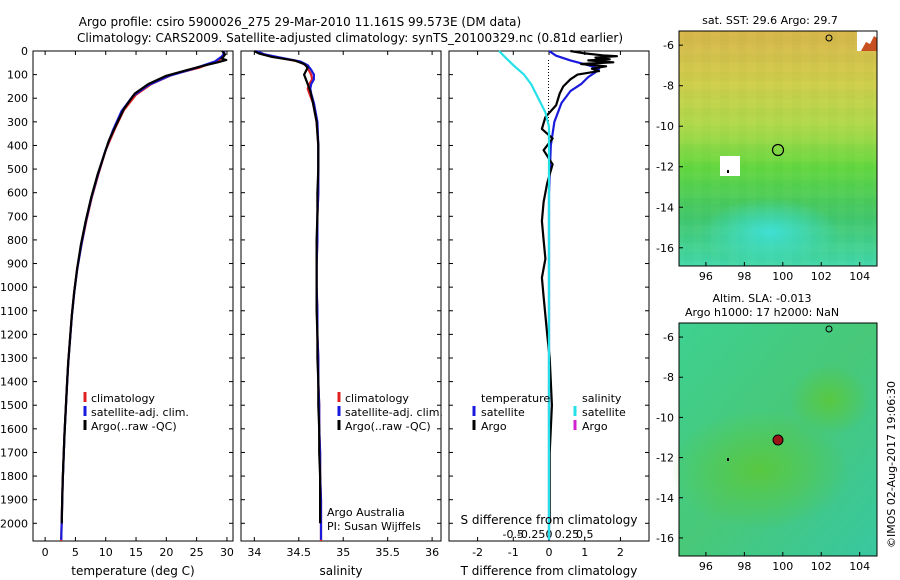 This screenshot has height=580, width=900. What do you see at coordinates (106, 552) in the screenshot?
I see `x-tick-label: 10` at bounding box center [106, 552].